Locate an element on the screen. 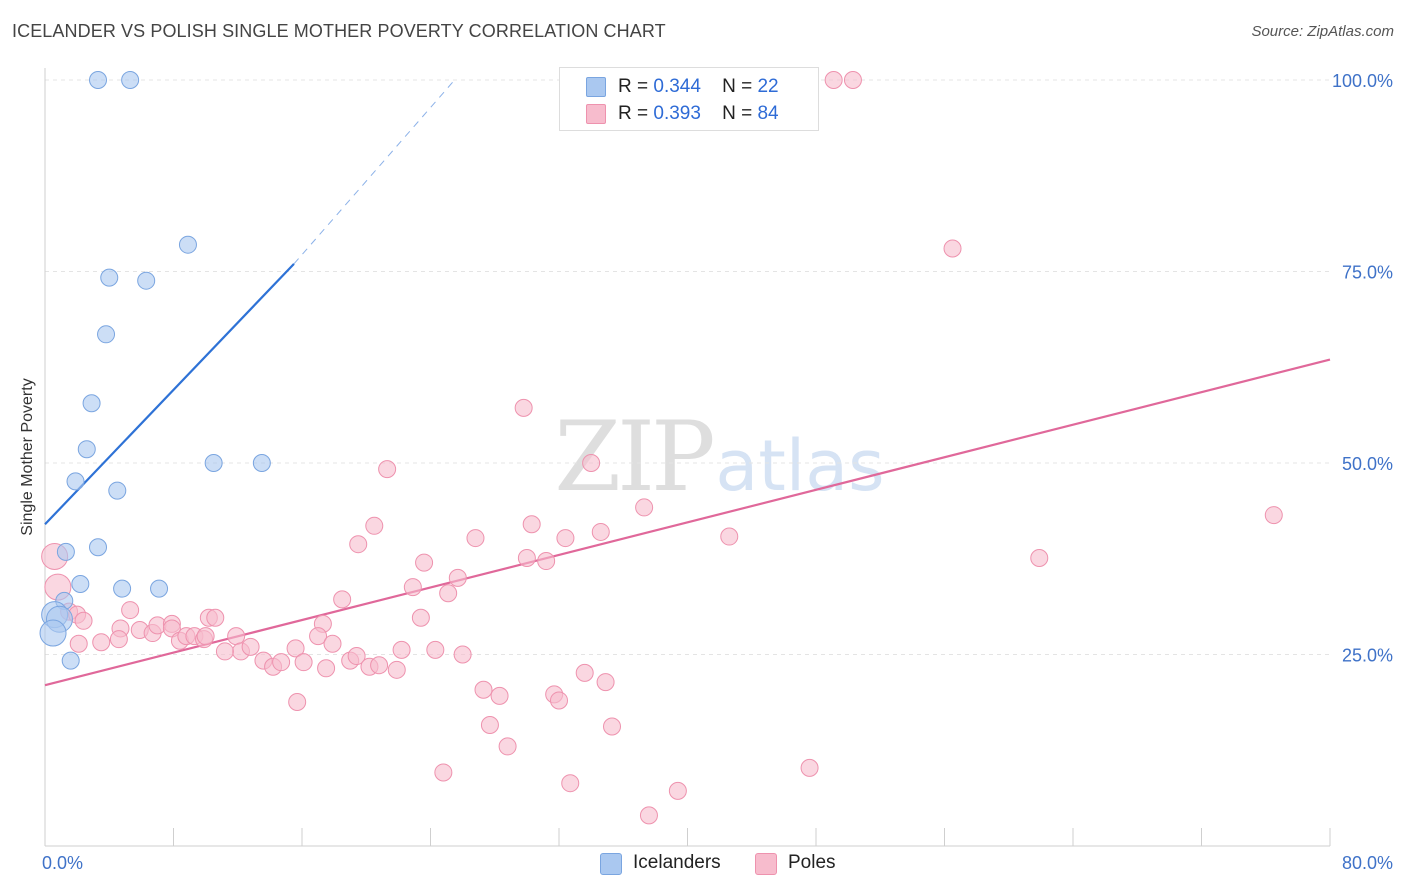 The width and height of the screenshot is (1406, 892). y-tick-label: 75.0% is located at coordinates (1367, 273).